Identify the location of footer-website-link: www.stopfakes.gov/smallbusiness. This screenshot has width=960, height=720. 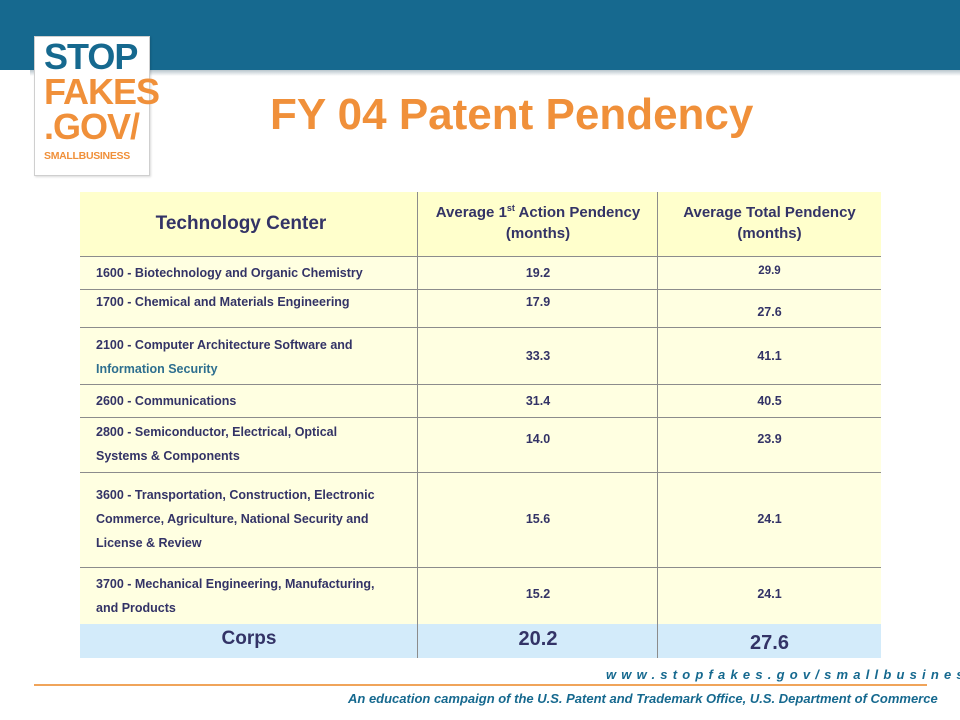
(783, 674).